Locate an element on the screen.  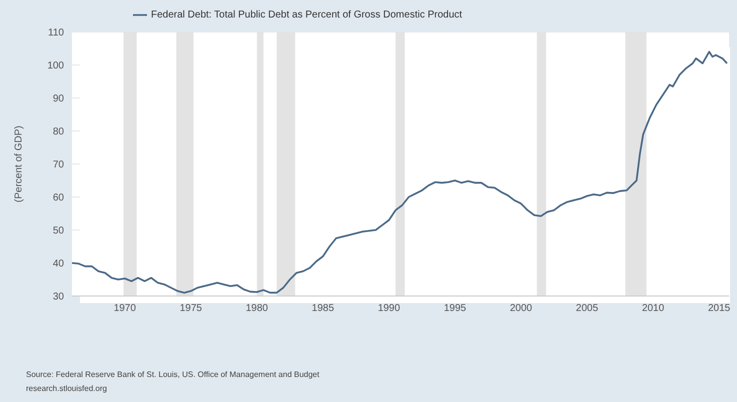
x-tick-label: 1970 is located at coordinates (125, 308).